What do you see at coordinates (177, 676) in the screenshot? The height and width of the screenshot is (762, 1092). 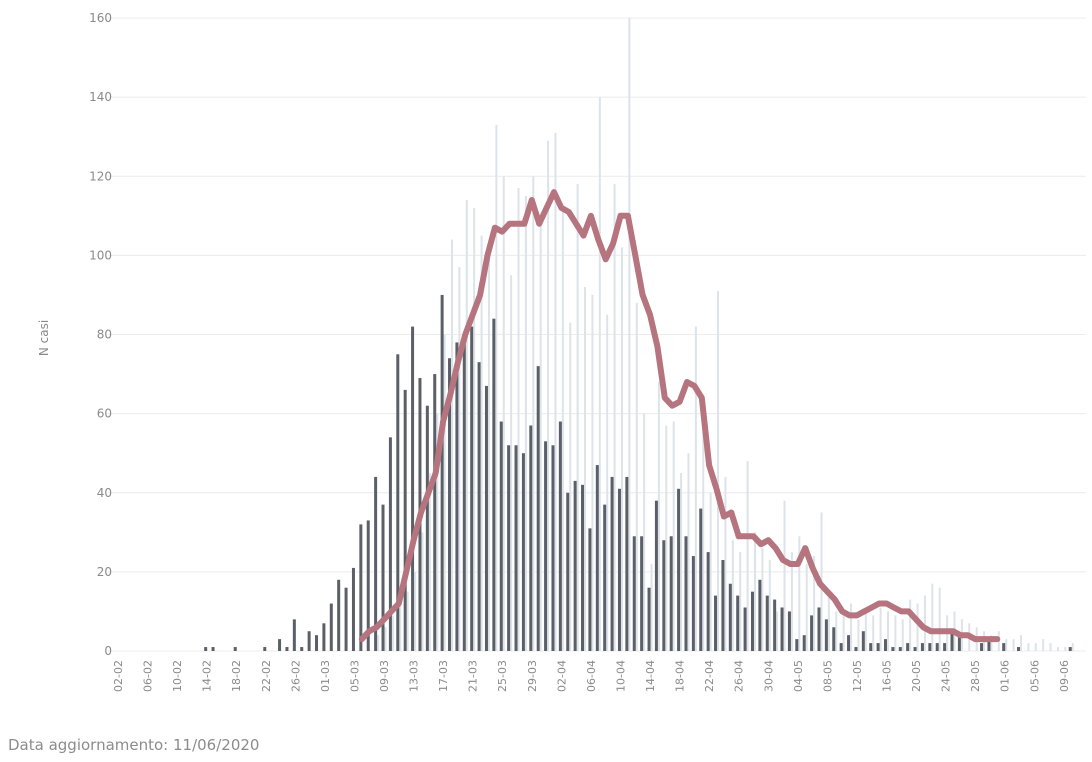 I see `x-tick-label: 10-02` at bounding box center [177, 676].